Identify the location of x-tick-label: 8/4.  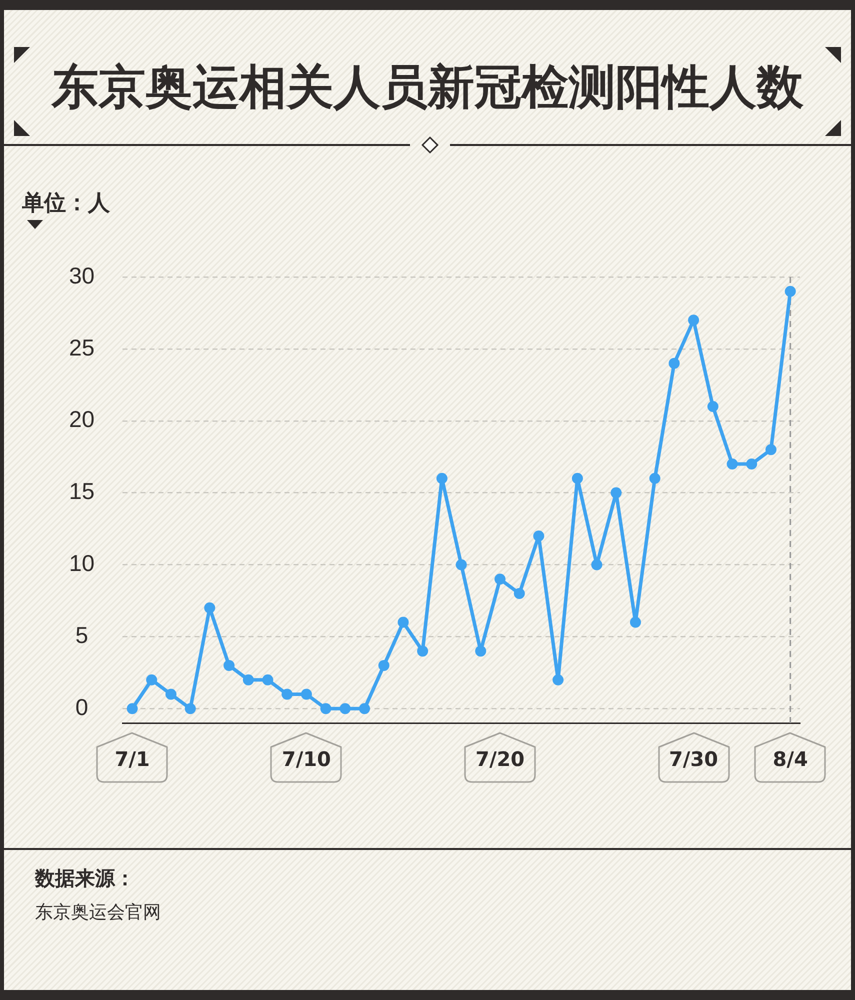
(790, 759).